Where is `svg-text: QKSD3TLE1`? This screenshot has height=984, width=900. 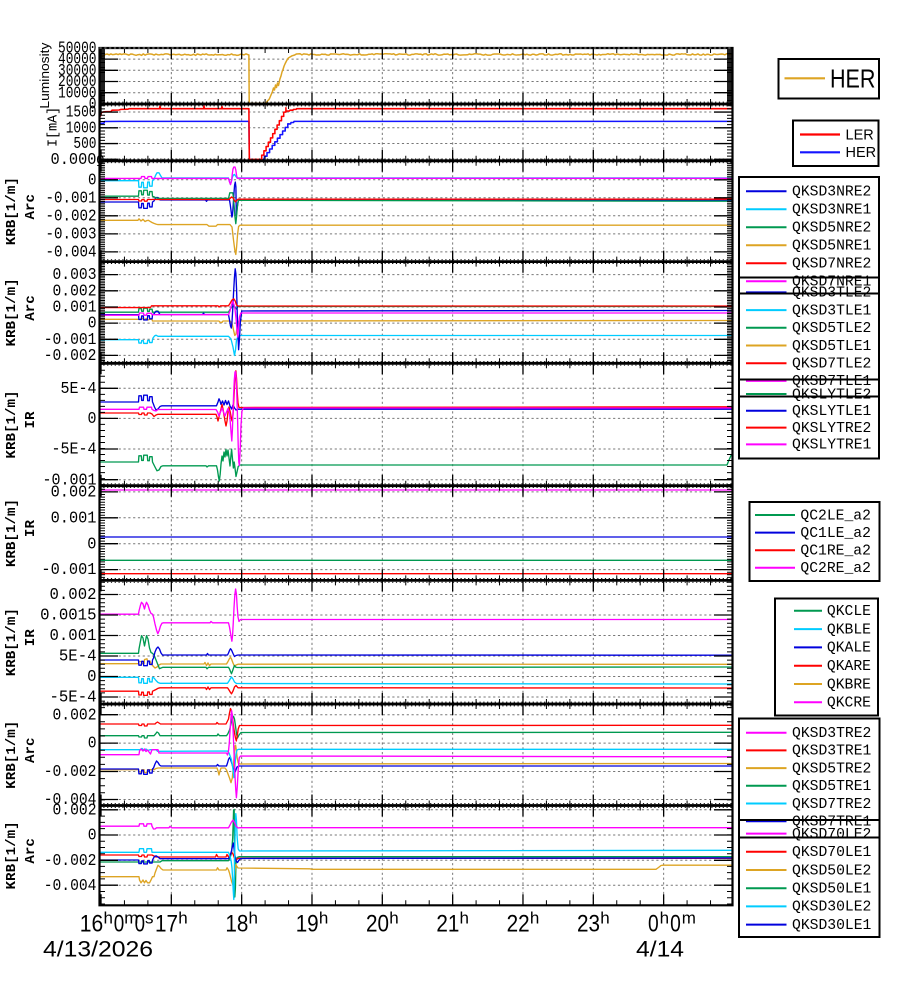 svg-text: QKSD3TLE1 is located at coordinates (832, 311).